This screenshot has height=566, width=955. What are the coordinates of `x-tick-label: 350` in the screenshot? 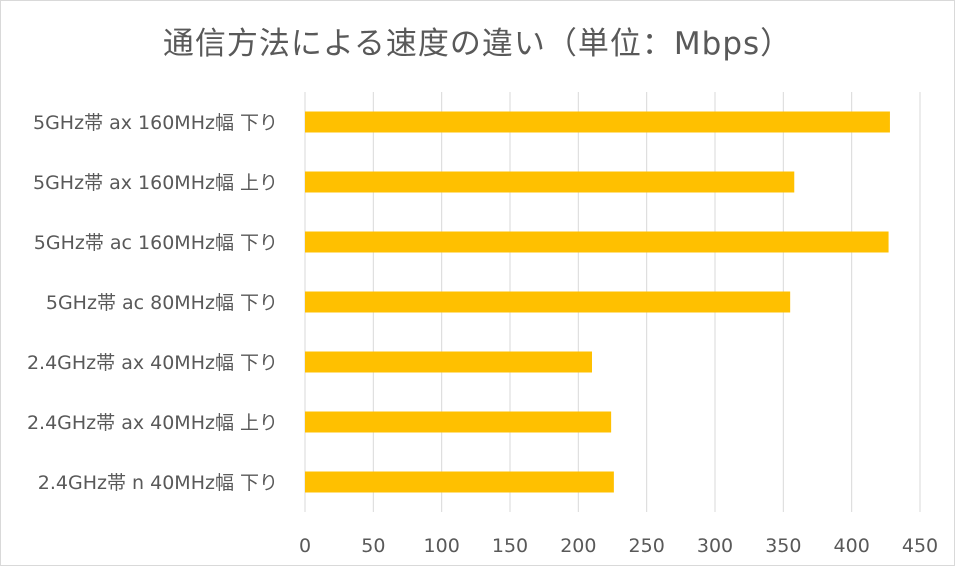 It's located at (783, 546).